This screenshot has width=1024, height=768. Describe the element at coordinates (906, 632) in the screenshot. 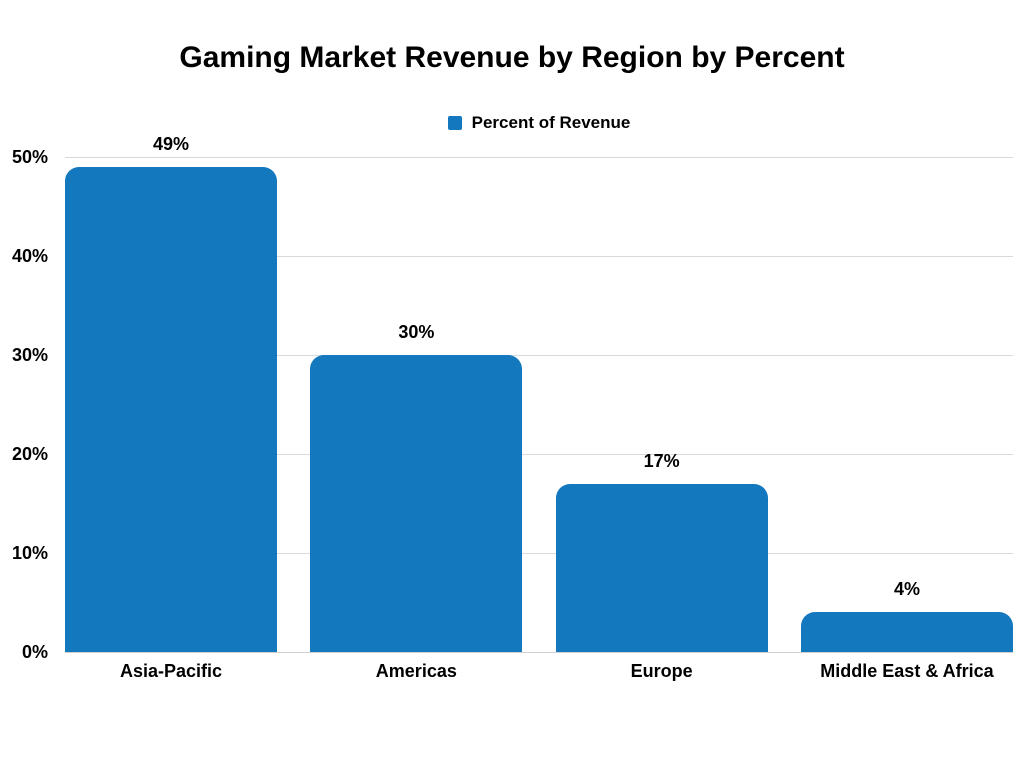

I see `bar-middle-east-africa` at that location.